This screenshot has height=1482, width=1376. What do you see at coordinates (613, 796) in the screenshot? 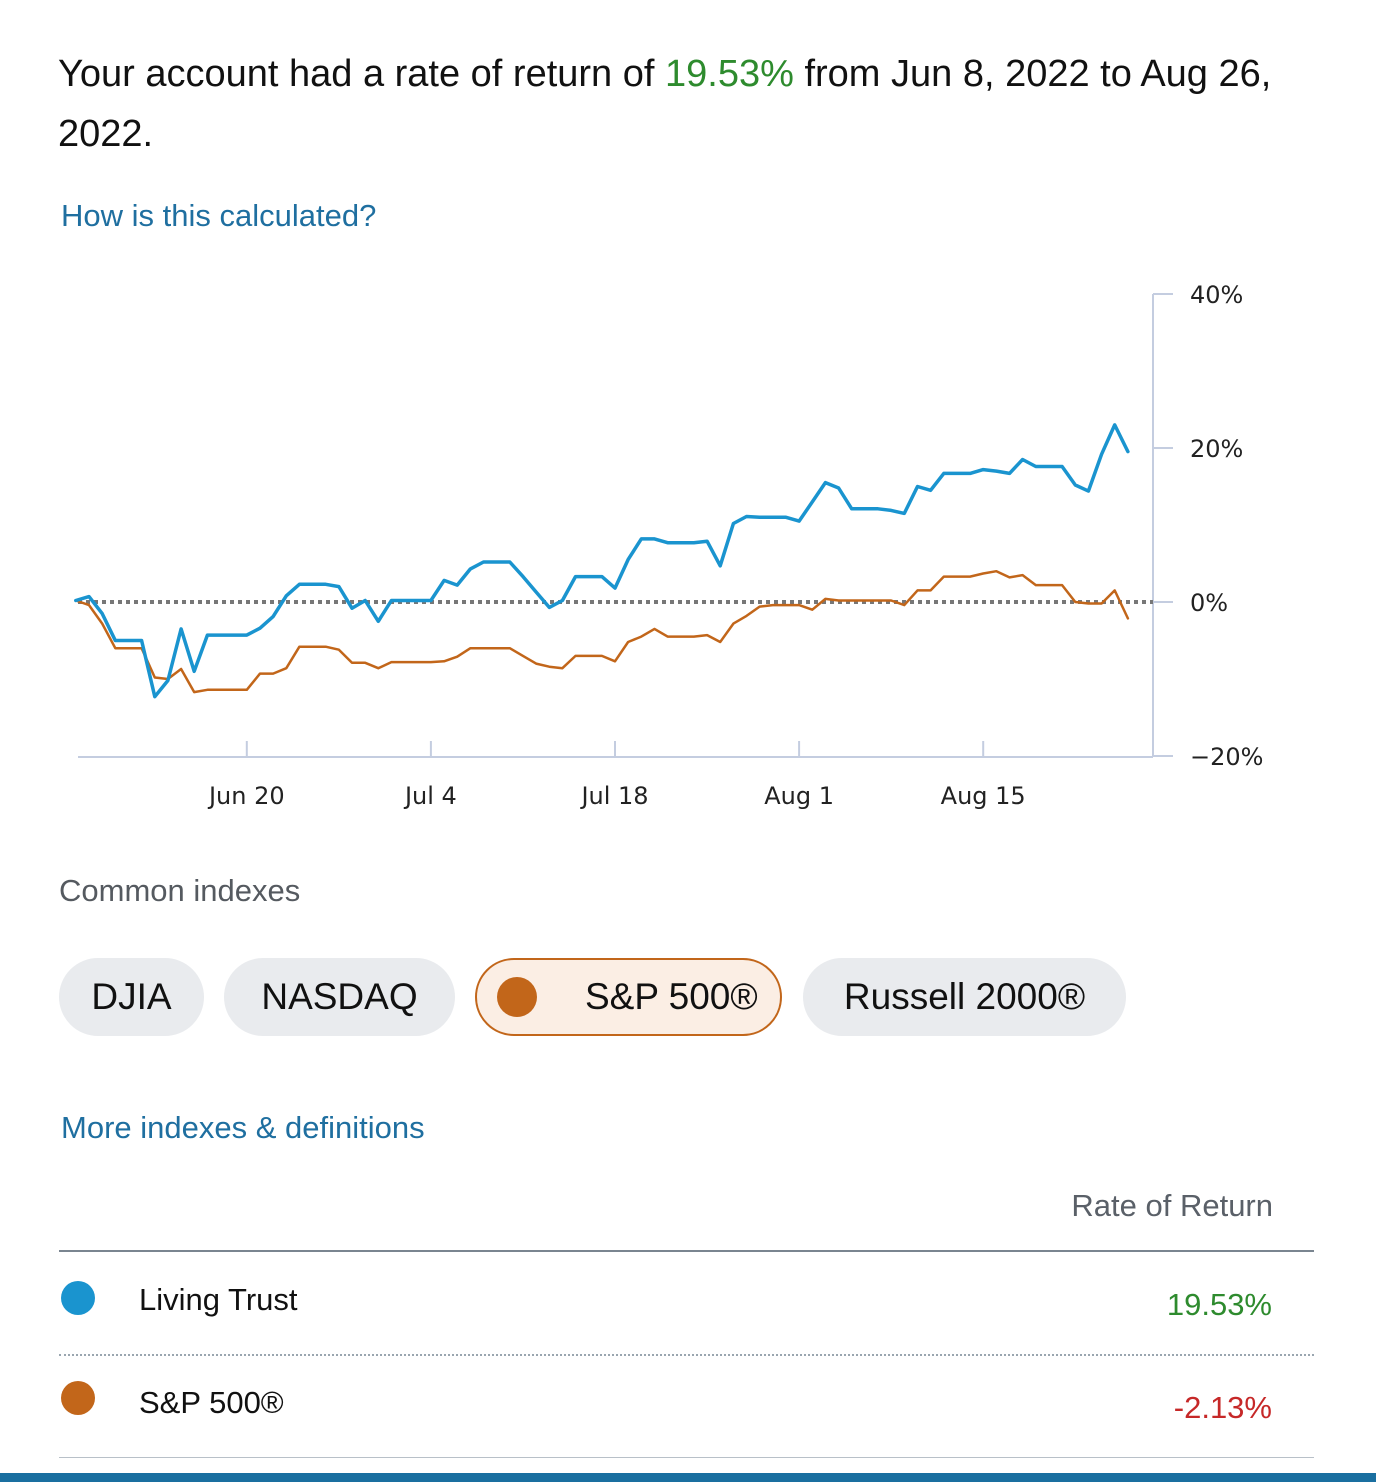
I see `x-axis-tick-label: Jul 18` at bounding box center [613, 796].